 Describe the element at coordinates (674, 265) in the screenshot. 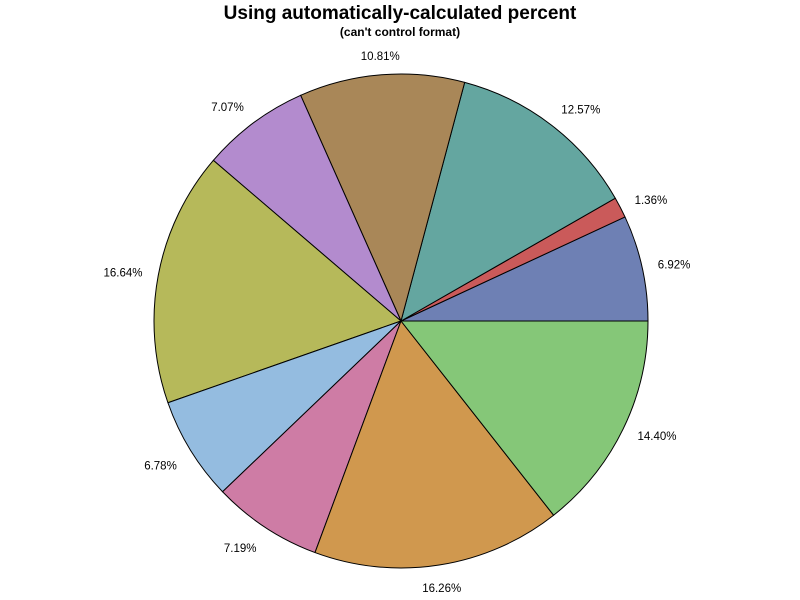

I see `slice-label-1: 6.92%` at that location.